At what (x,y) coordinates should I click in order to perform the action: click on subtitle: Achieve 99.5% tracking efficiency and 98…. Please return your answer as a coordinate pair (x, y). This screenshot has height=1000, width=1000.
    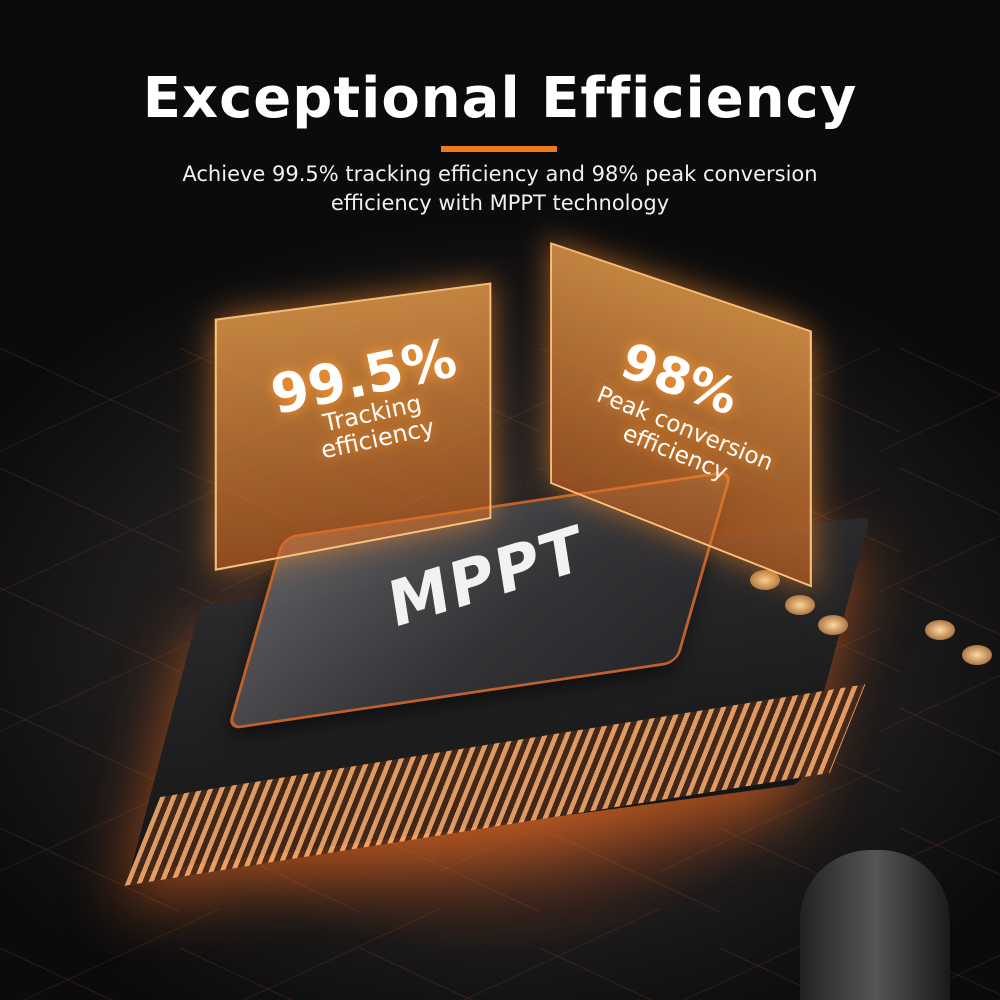
    Looking at the image, I should click on (500, 188).